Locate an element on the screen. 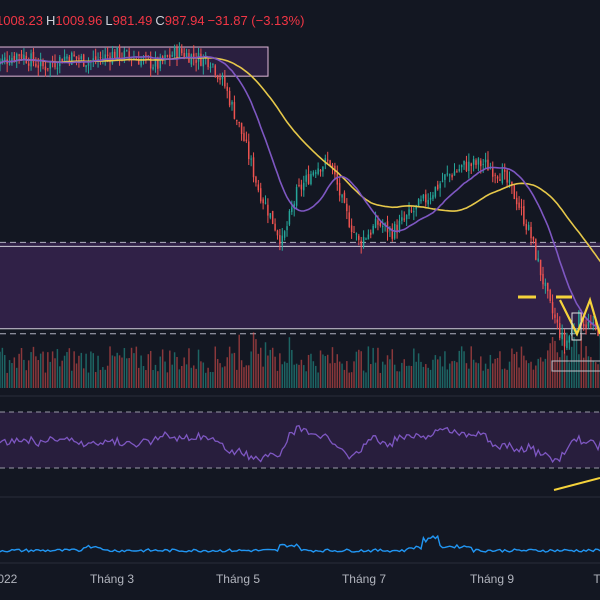 Image resolution: width=600 pixels, height=600 pixels. open-value: 1008.23 is located at coordinates (21, 20).